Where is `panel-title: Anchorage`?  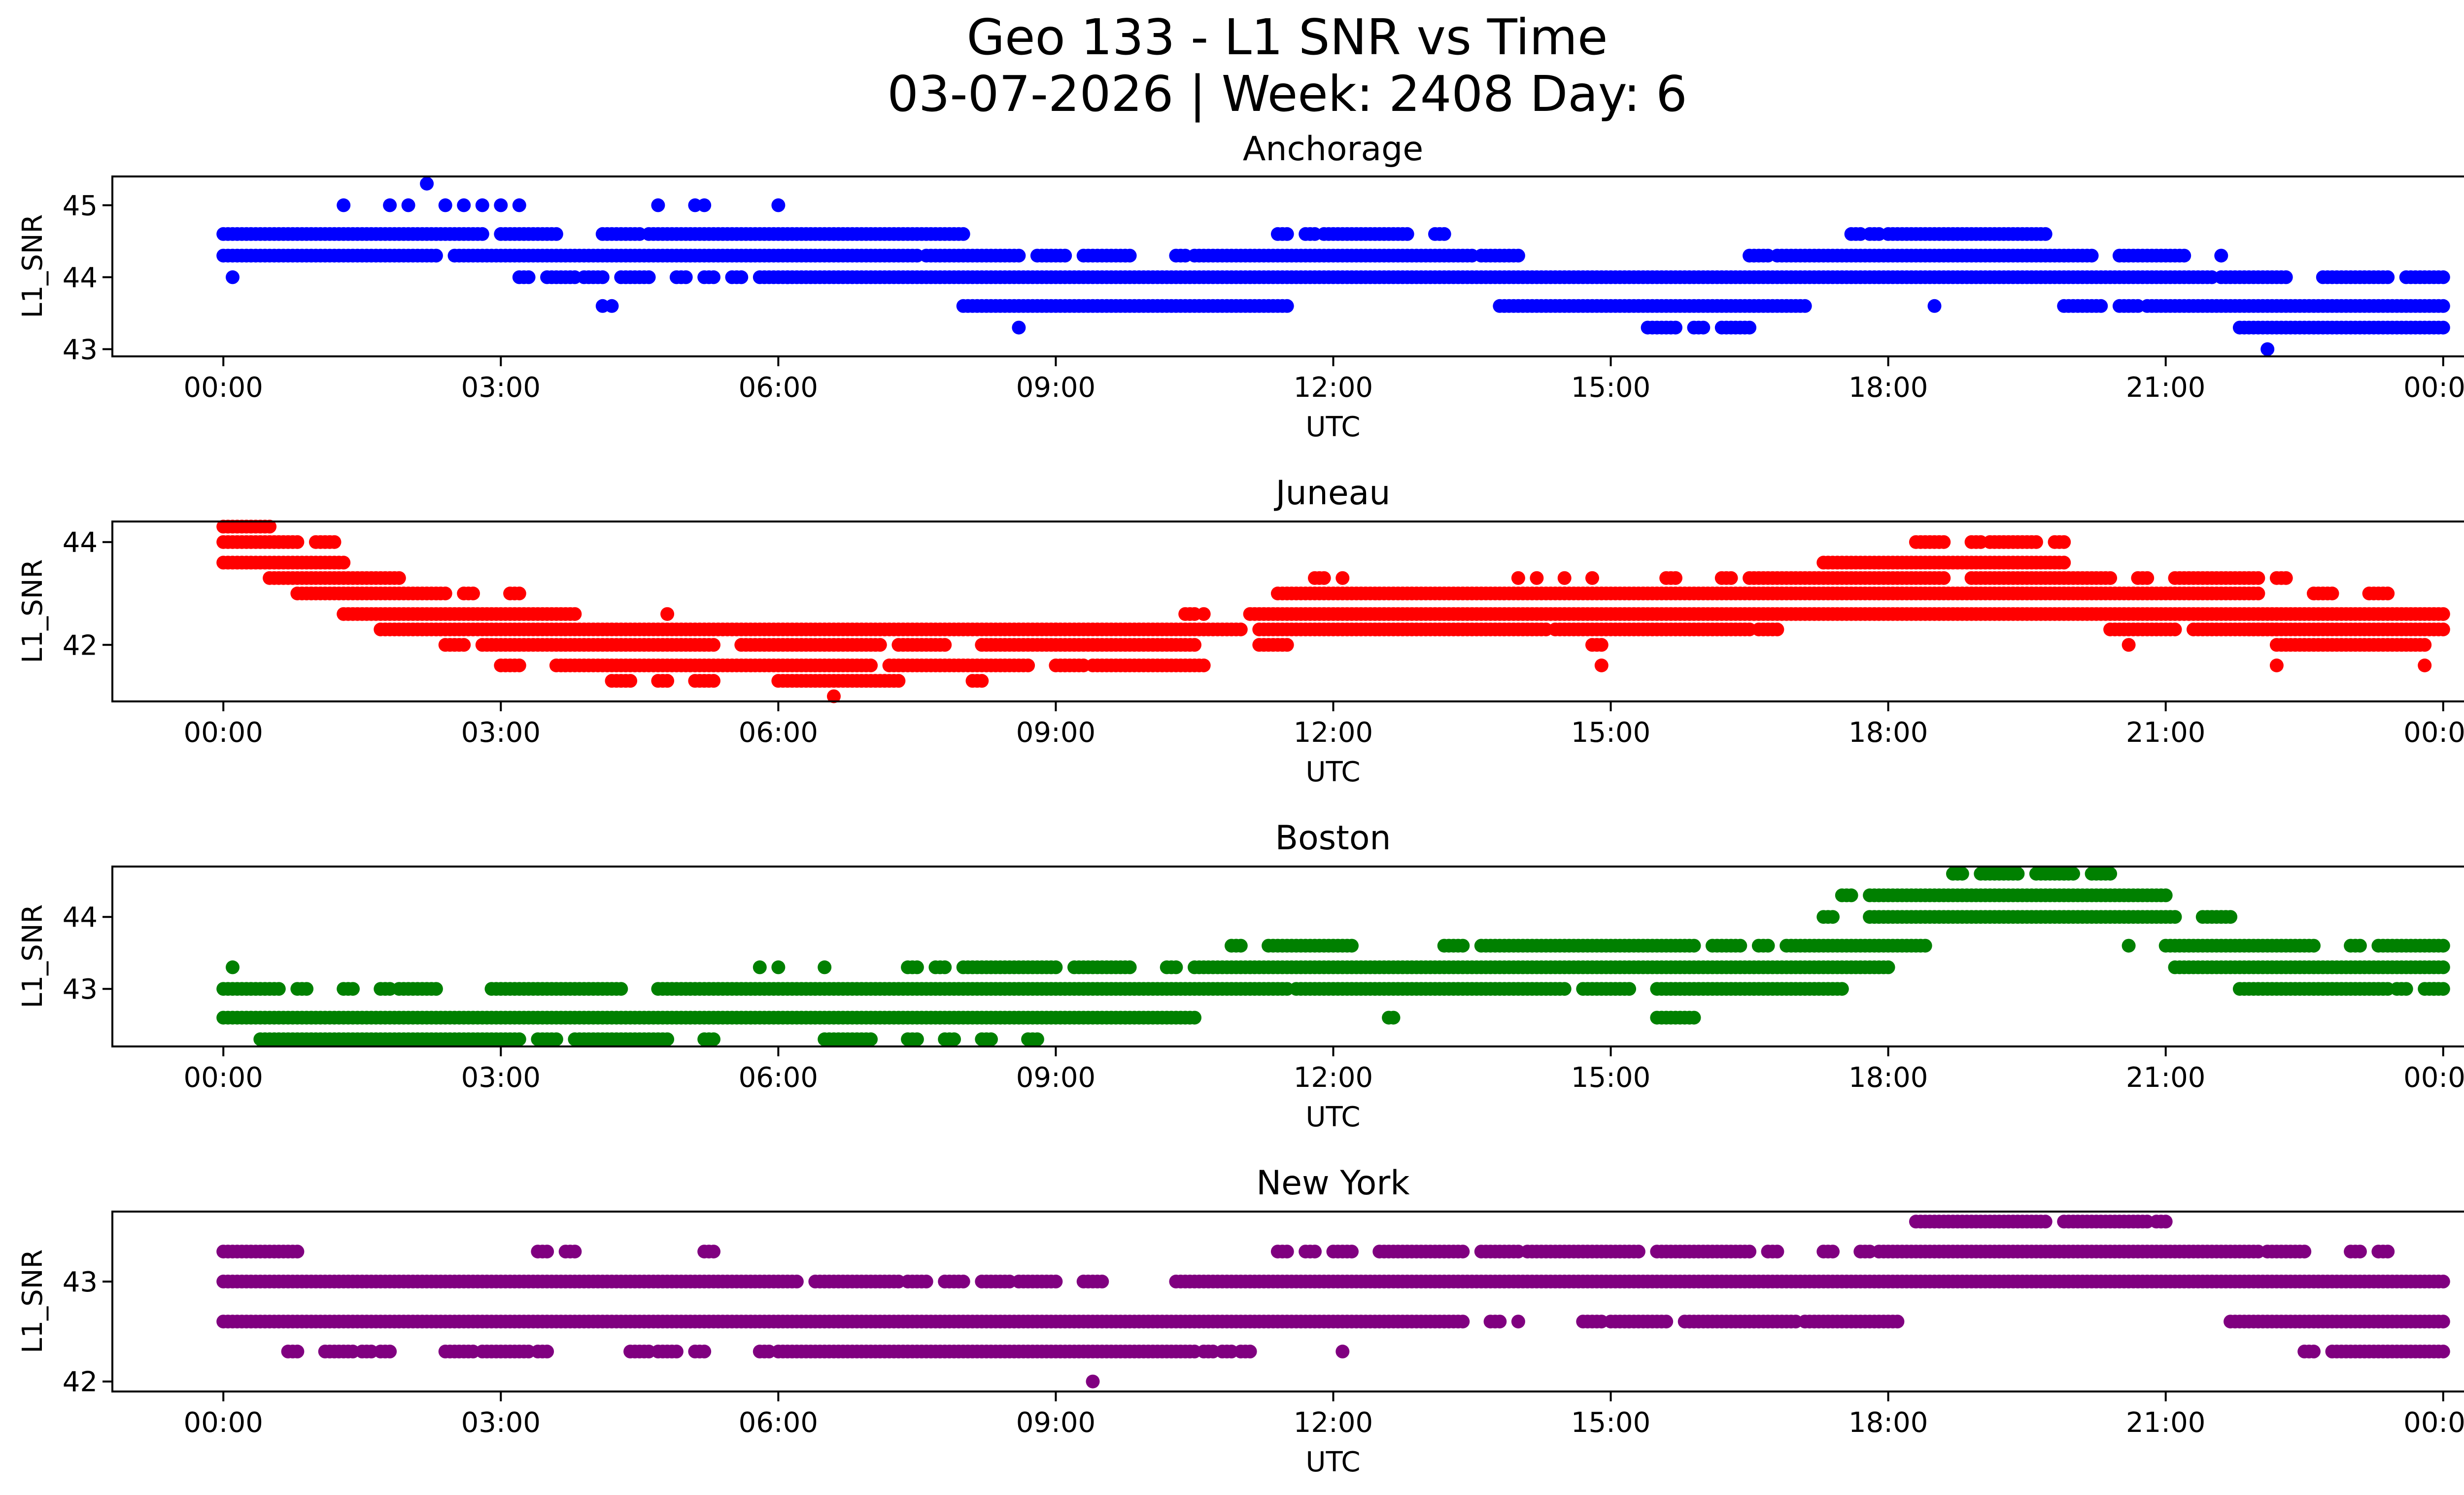
panel-title: Anchorage is located at coordinates (1333, 149).